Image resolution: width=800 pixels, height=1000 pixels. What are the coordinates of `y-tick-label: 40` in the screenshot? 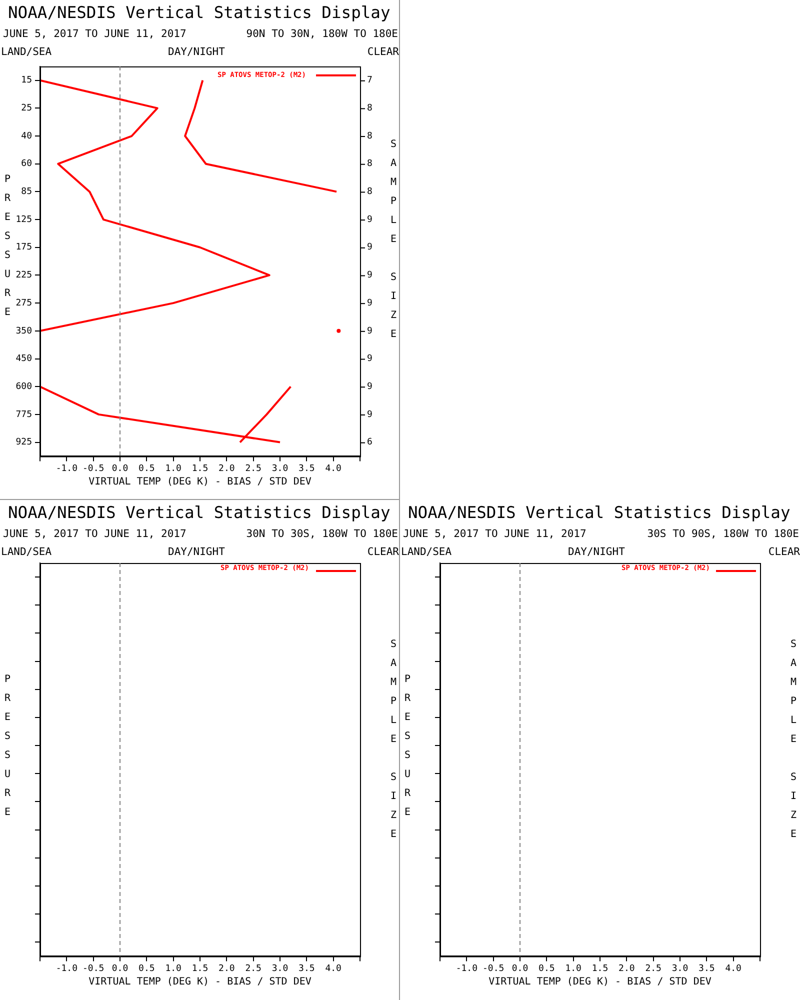 It's located at (26, 136).